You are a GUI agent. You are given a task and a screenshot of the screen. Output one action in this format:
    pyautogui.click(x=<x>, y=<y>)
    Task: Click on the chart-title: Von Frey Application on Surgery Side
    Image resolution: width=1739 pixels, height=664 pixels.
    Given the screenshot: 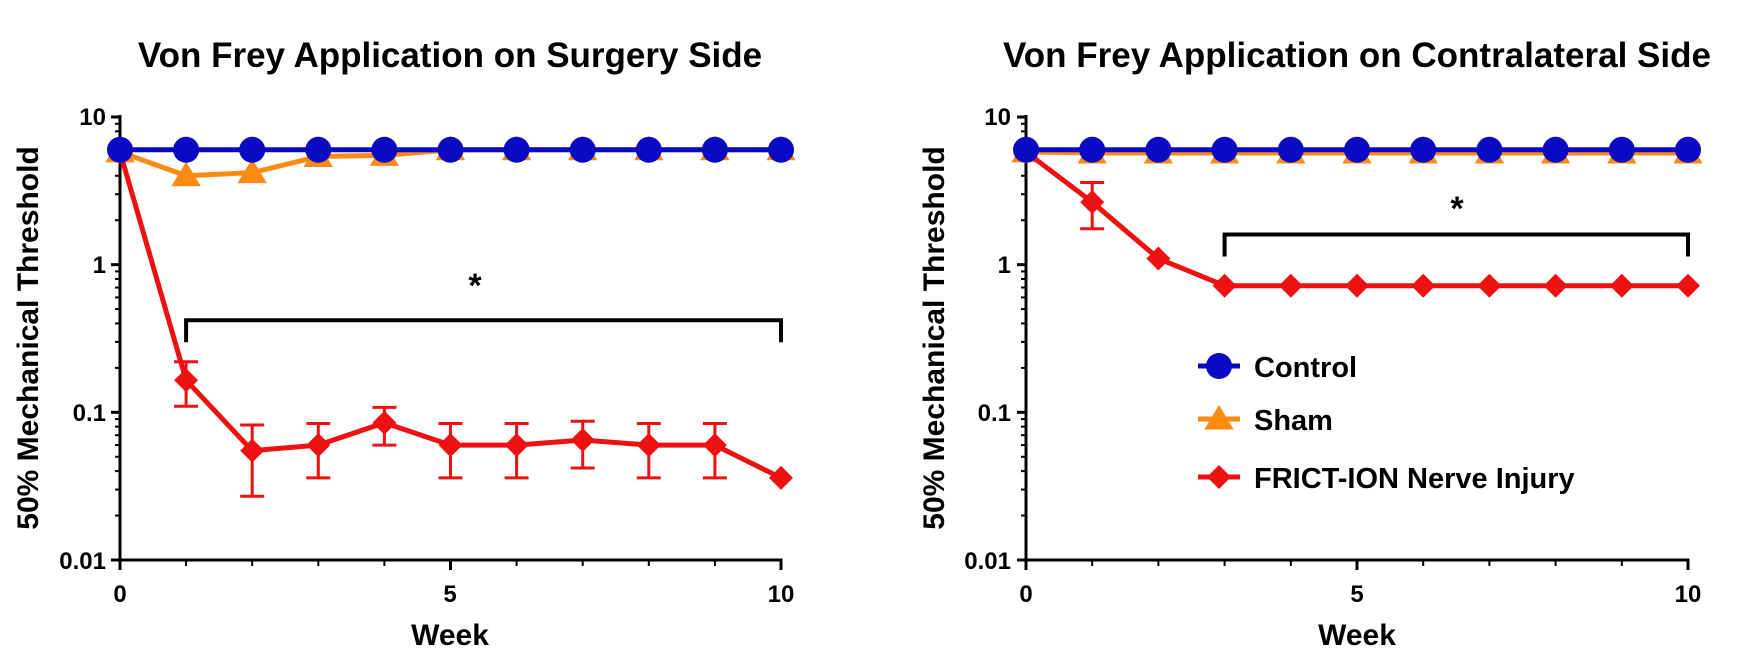 What is the action you would take?
    pyautogui.click(x=450, y=55)
    